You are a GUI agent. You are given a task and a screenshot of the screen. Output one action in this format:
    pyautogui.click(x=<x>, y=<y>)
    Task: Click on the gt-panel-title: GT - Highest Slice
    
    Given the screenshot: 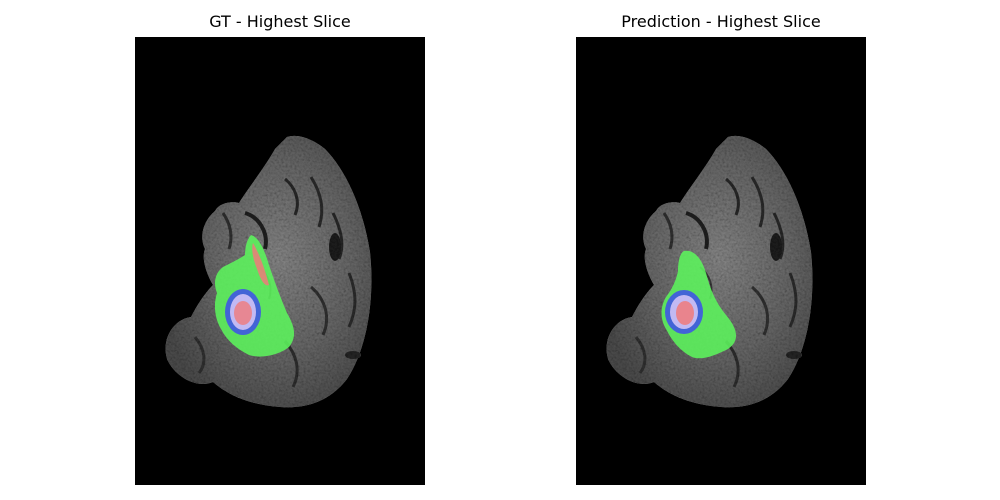 What is the action you would take?
    pyautogui.click(x=280, y=21)
    